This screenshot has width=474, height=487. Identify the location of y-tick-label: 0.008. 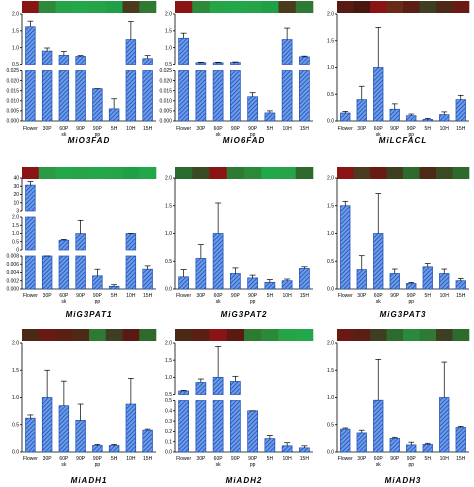
(12, 257).